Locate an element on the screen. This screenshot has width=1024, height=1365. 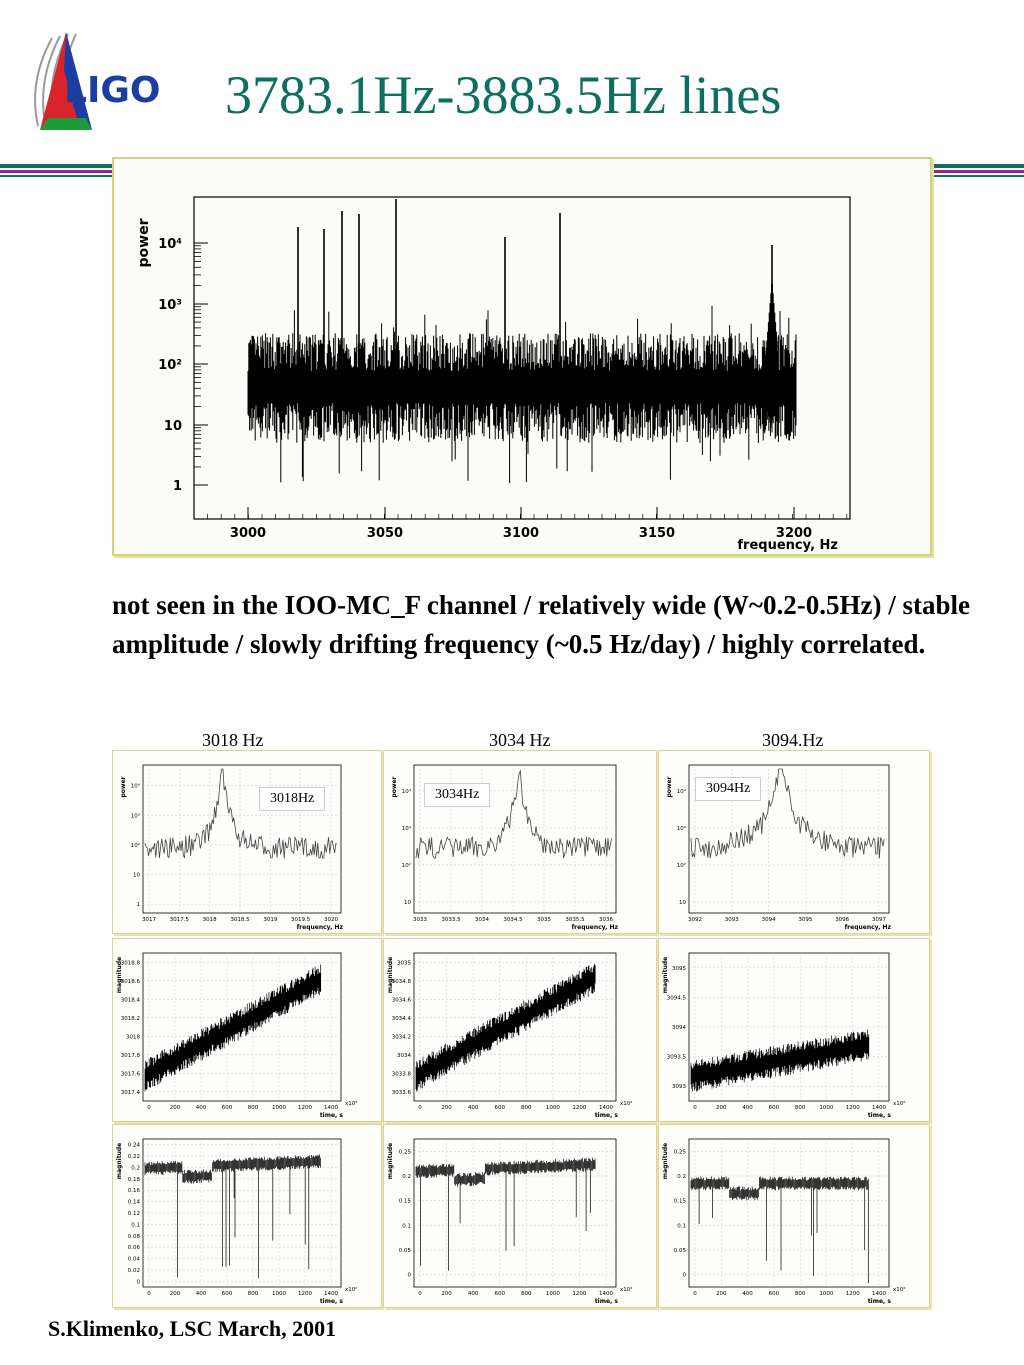
inset-label-3: 3094Hz is located at coordinates (728, 789).